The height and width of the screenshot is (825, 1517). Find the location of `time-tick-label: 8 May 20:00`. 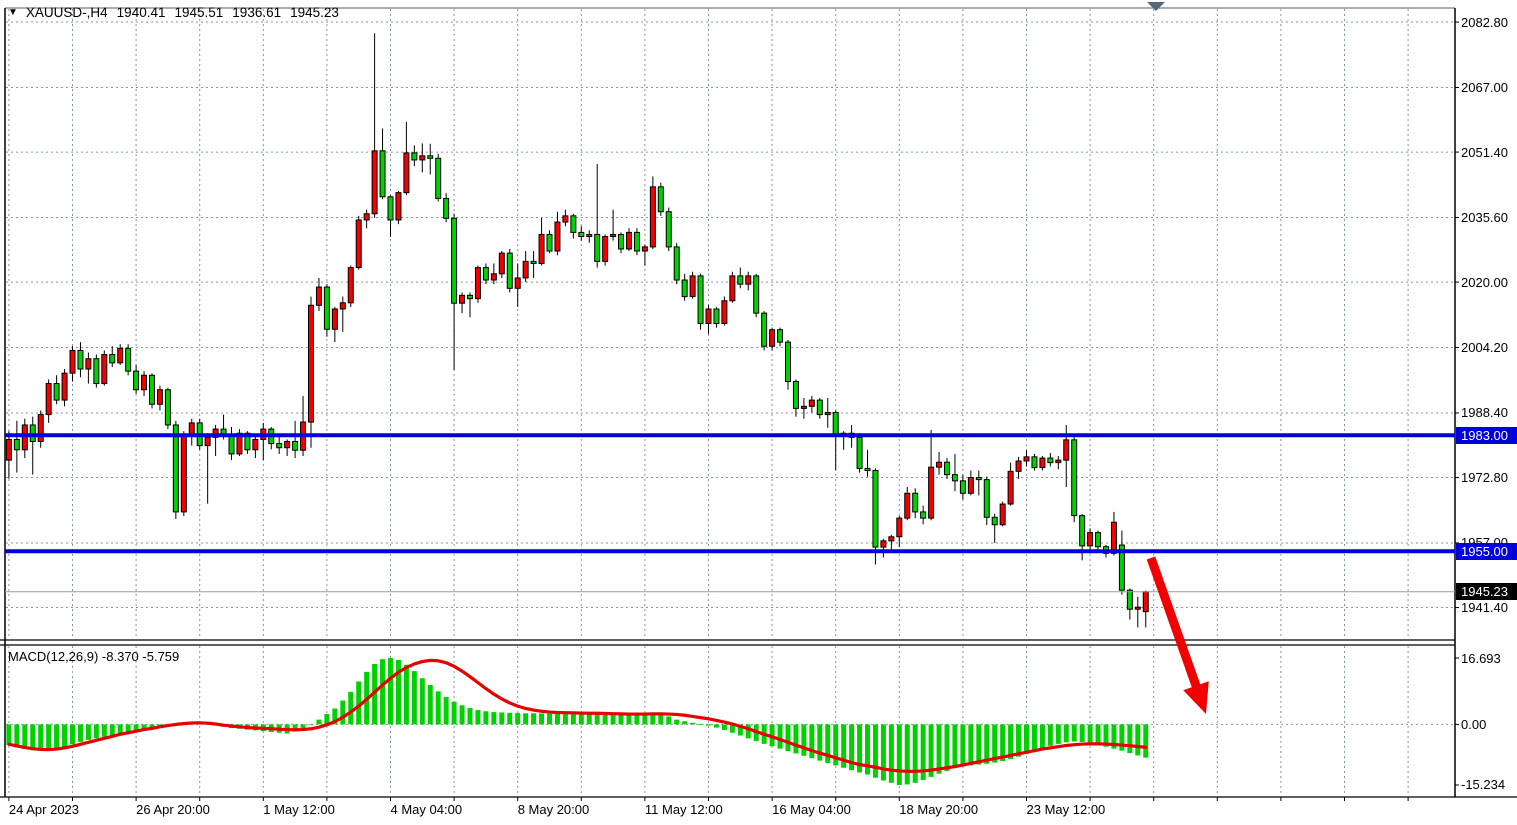

time-tick-label: 8 May 20:00 is located at coordinates (553, 809).